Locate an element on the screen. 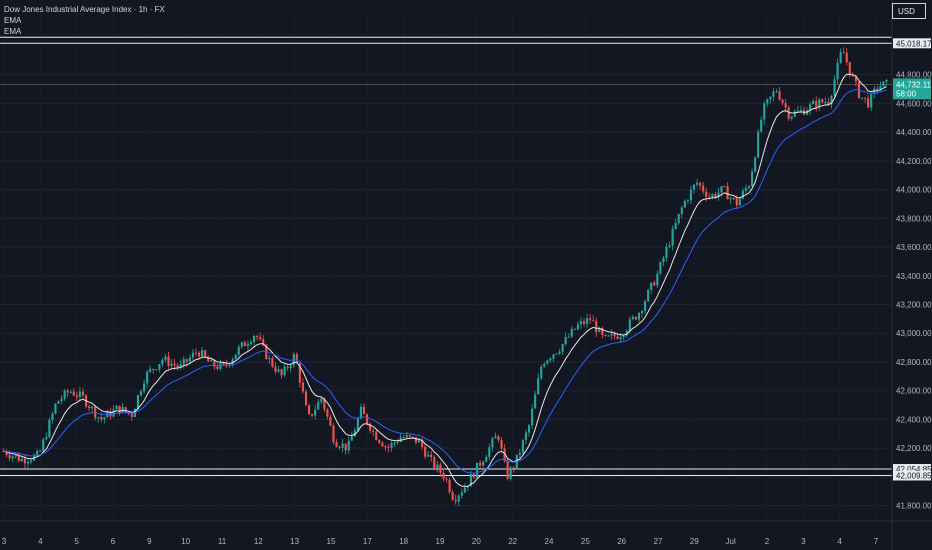 This screenshot has height=550, width=932. time-tick-label: 22 is located at coordinates (512, 541).